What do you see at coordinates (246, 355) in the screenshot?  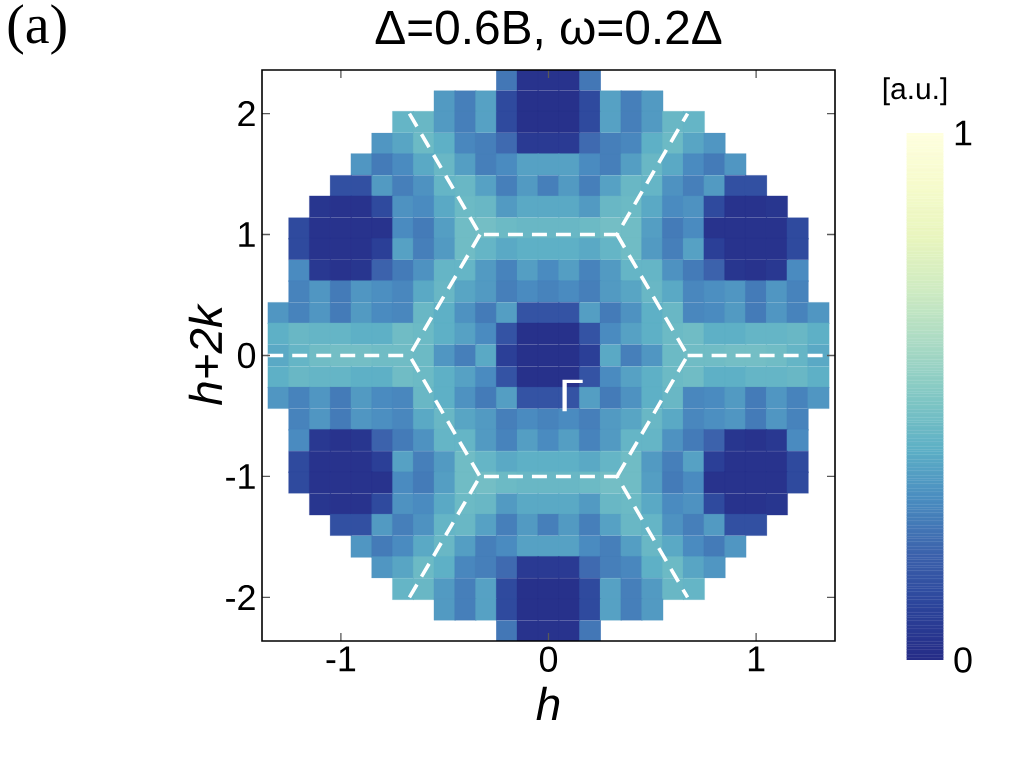 I see `y-tick-label: 0` at bounding box center [246, 355].